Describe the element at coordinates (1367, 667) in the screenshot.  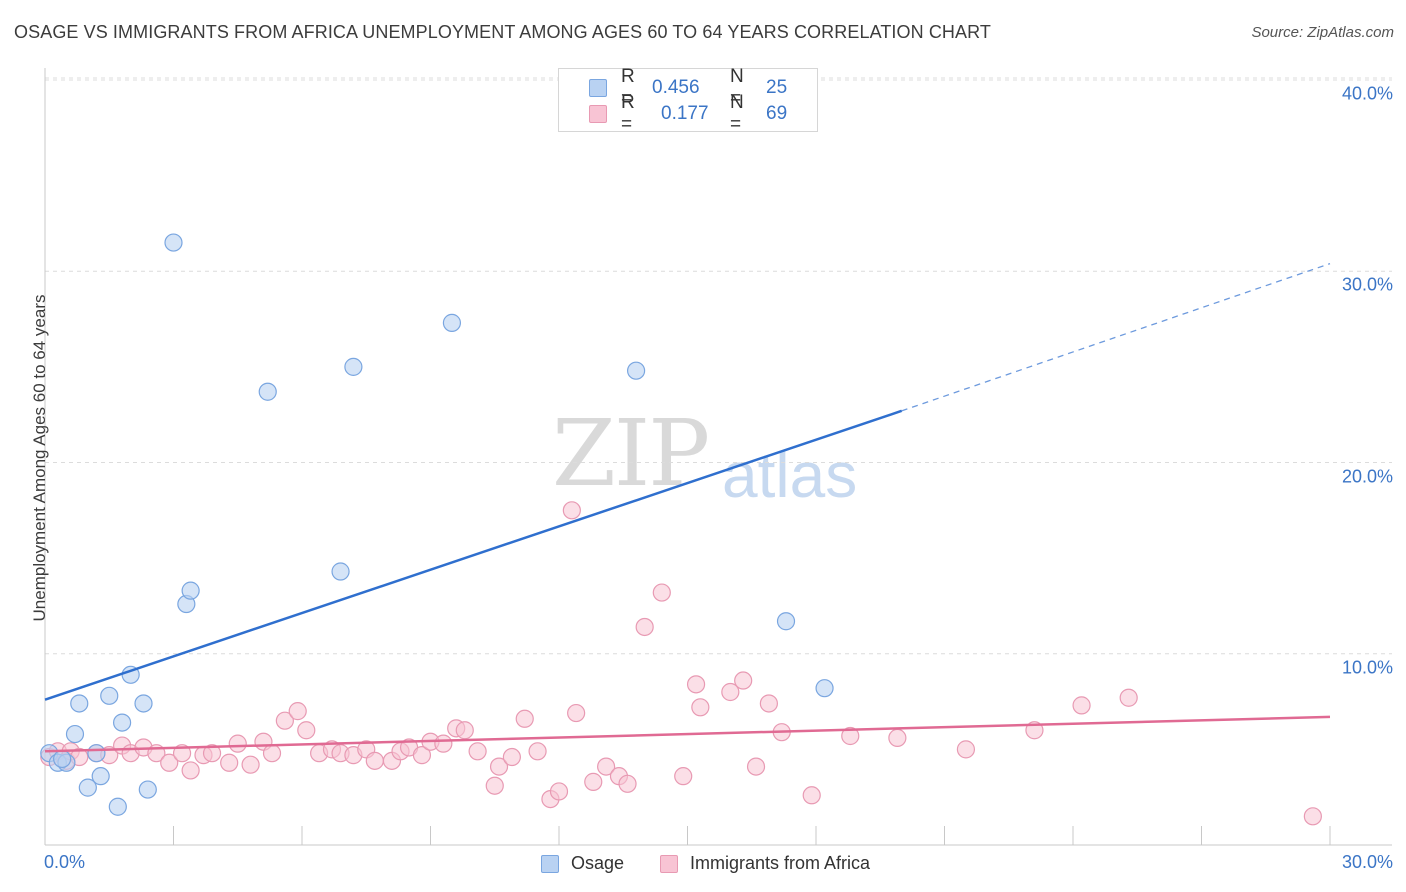
I see `y-tick-label: 10.0%` at that location.